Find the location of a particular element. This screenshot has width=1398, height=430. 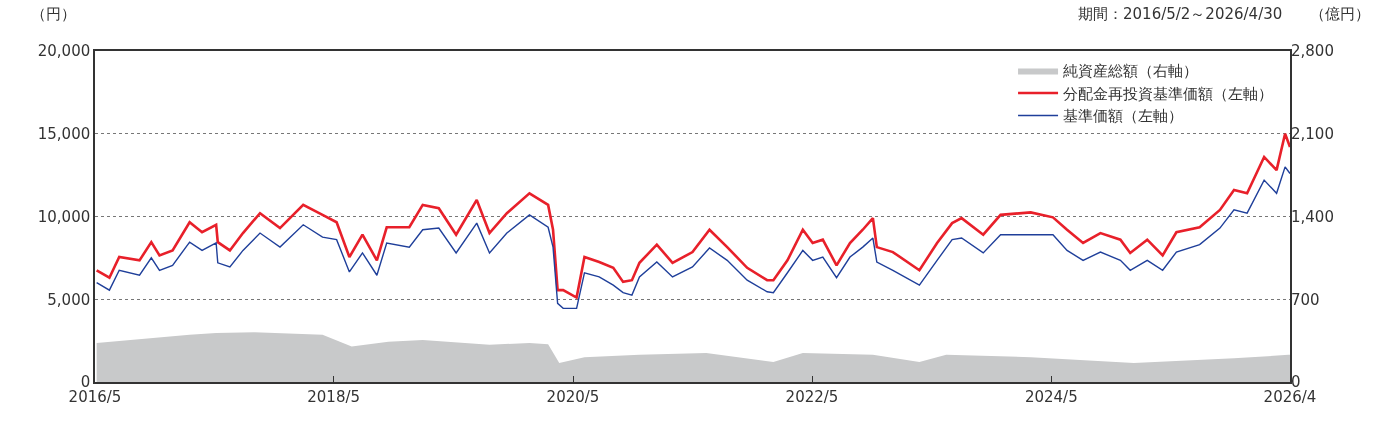

x-tick-label: 2024/5 is located at coordinates (1051, 396).